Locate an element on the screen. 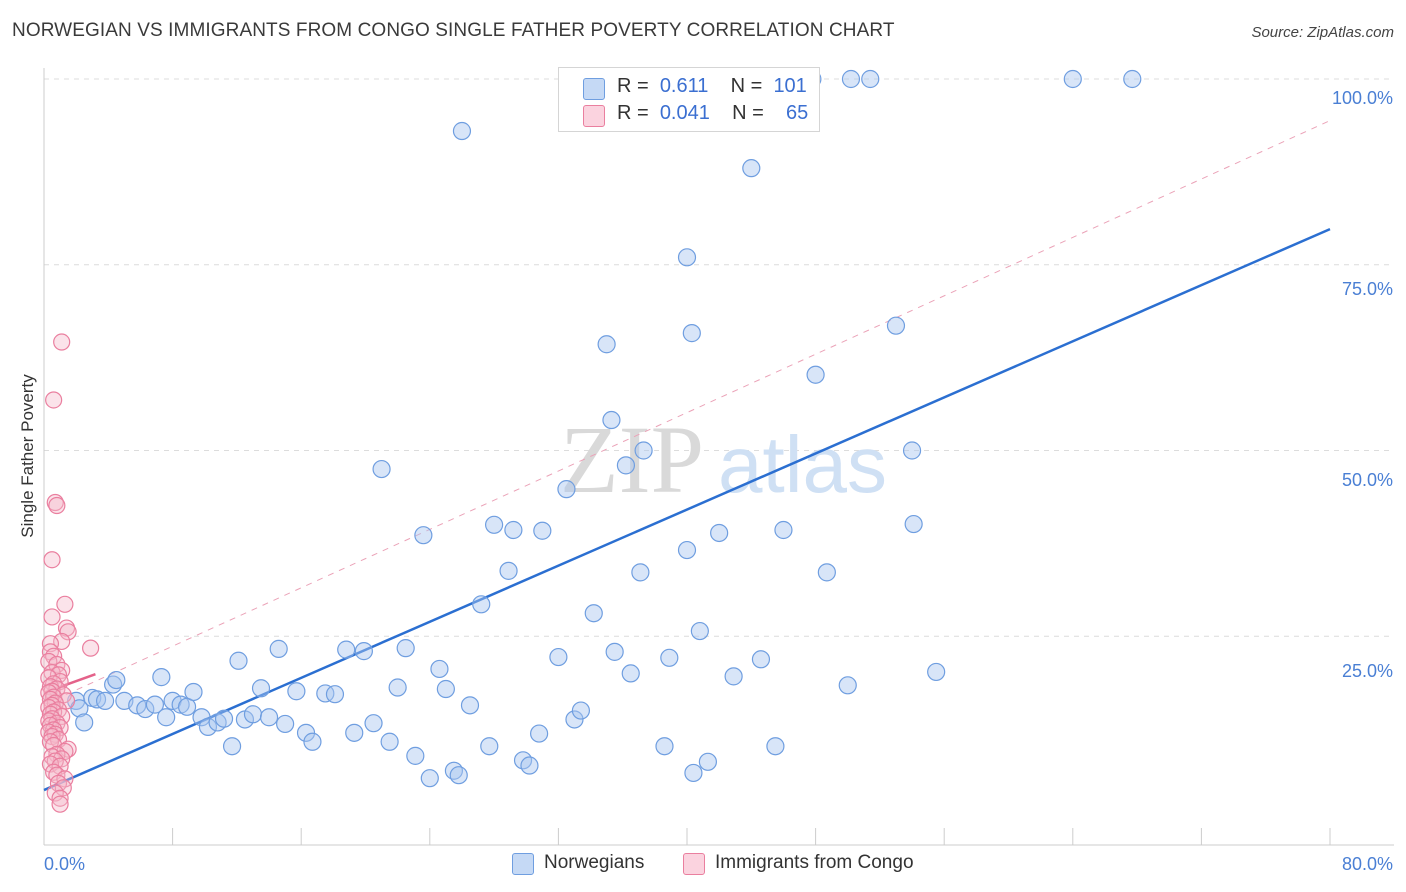 The image size is (1406, 892). correlation-legend: R = 0.611 N = 101 R = 0.041 N = 65 is located at coordinates (689, 99).